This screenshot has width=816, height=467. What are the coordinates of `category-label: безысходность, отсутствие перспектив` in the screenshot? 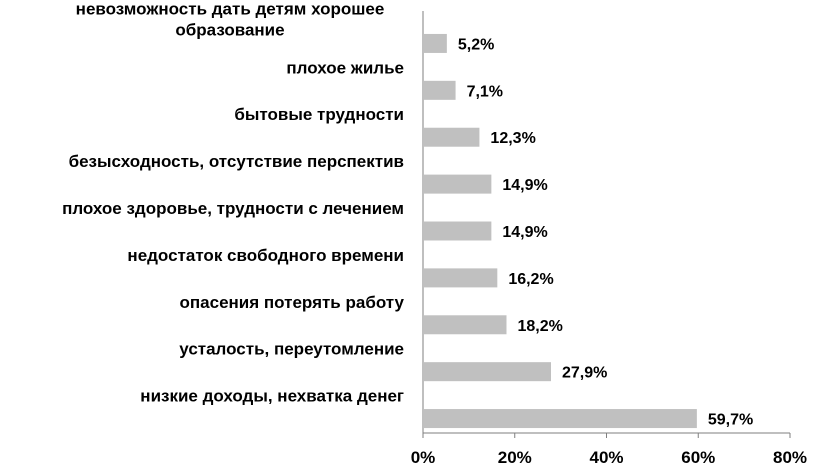 It's located at (236, 161).